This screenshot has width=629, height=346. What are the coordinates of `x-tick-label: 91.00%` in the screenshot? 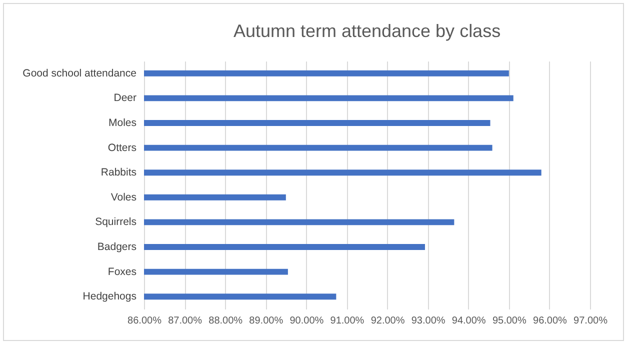 It's located at (347, 321).